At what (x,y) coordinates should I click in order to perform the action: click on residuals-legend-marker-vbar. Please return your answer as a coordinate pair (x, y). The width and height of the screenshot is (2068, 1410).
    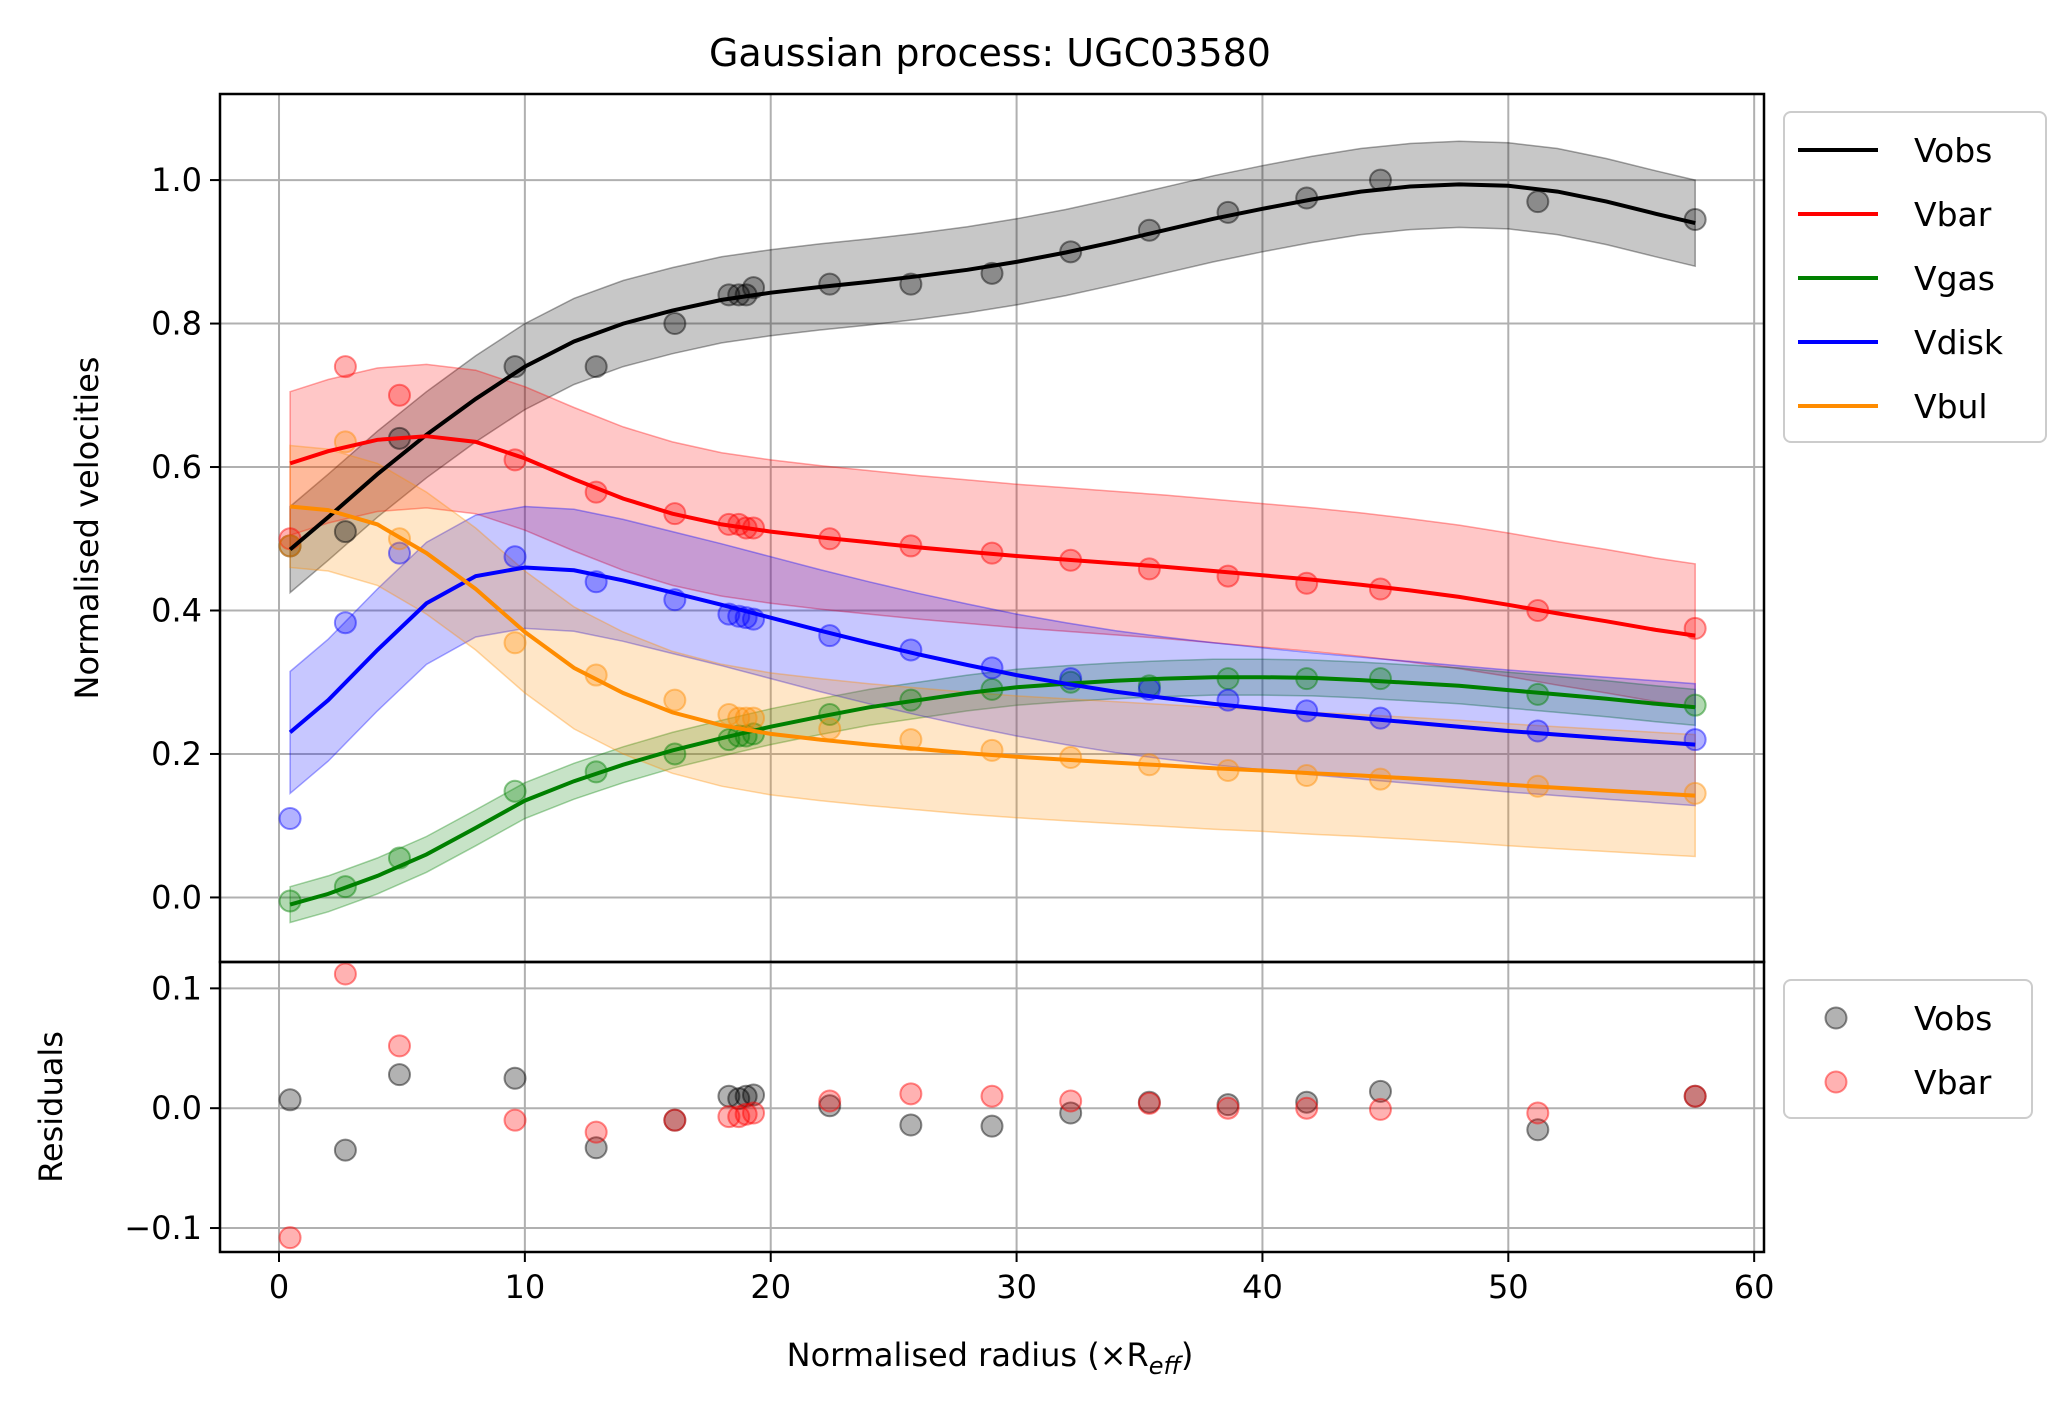
    Looking at the image, I should click on (1836, 1082).